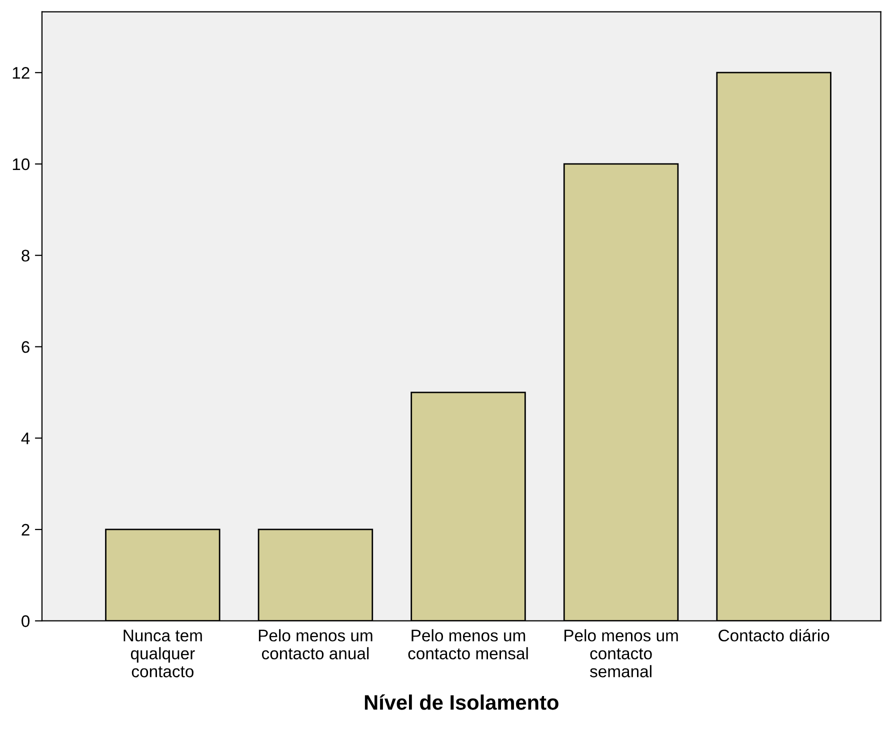 This screenshot has height=740, width=882. I want to click on y-tick-label: 10, so click(21, 164).